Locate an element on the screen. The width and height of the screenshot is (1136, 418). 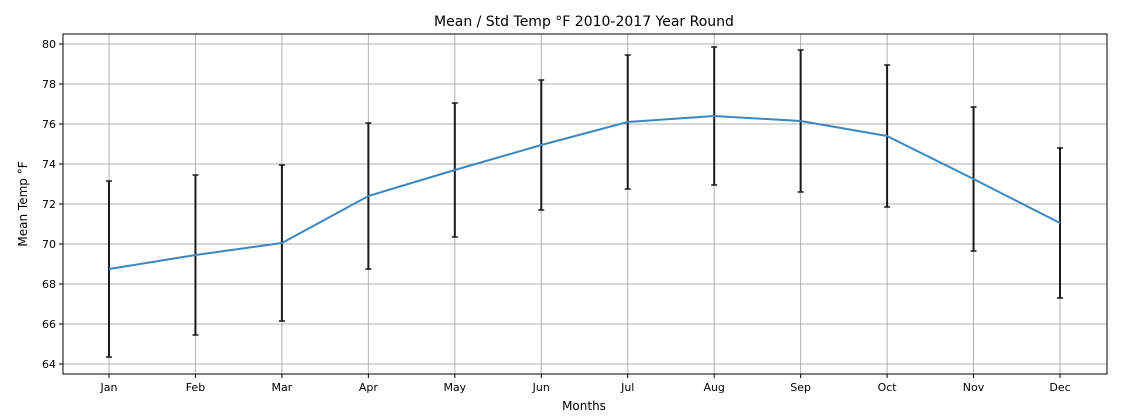
x-tick-label: Feb is located at coordinates (195, 387).